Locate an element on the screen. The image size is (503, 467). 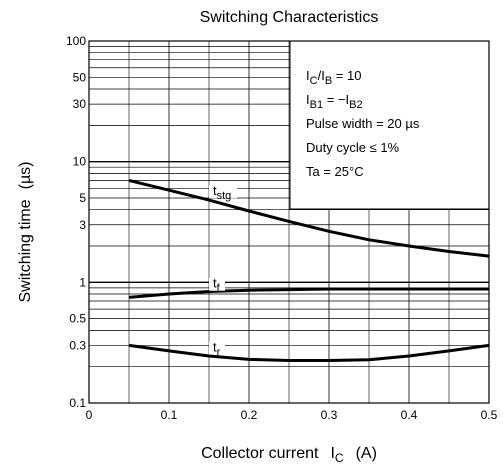
y-tick-label: 0.5 is located at coordinates (77, 319).